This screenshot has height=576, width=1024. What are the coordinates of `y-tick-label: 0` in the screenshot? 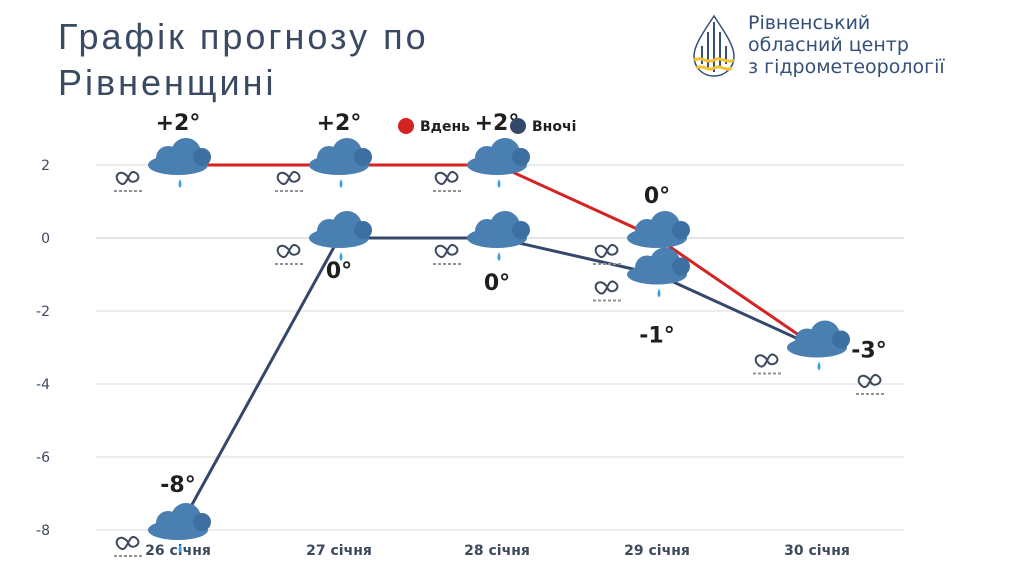 It's located at (45, 239).